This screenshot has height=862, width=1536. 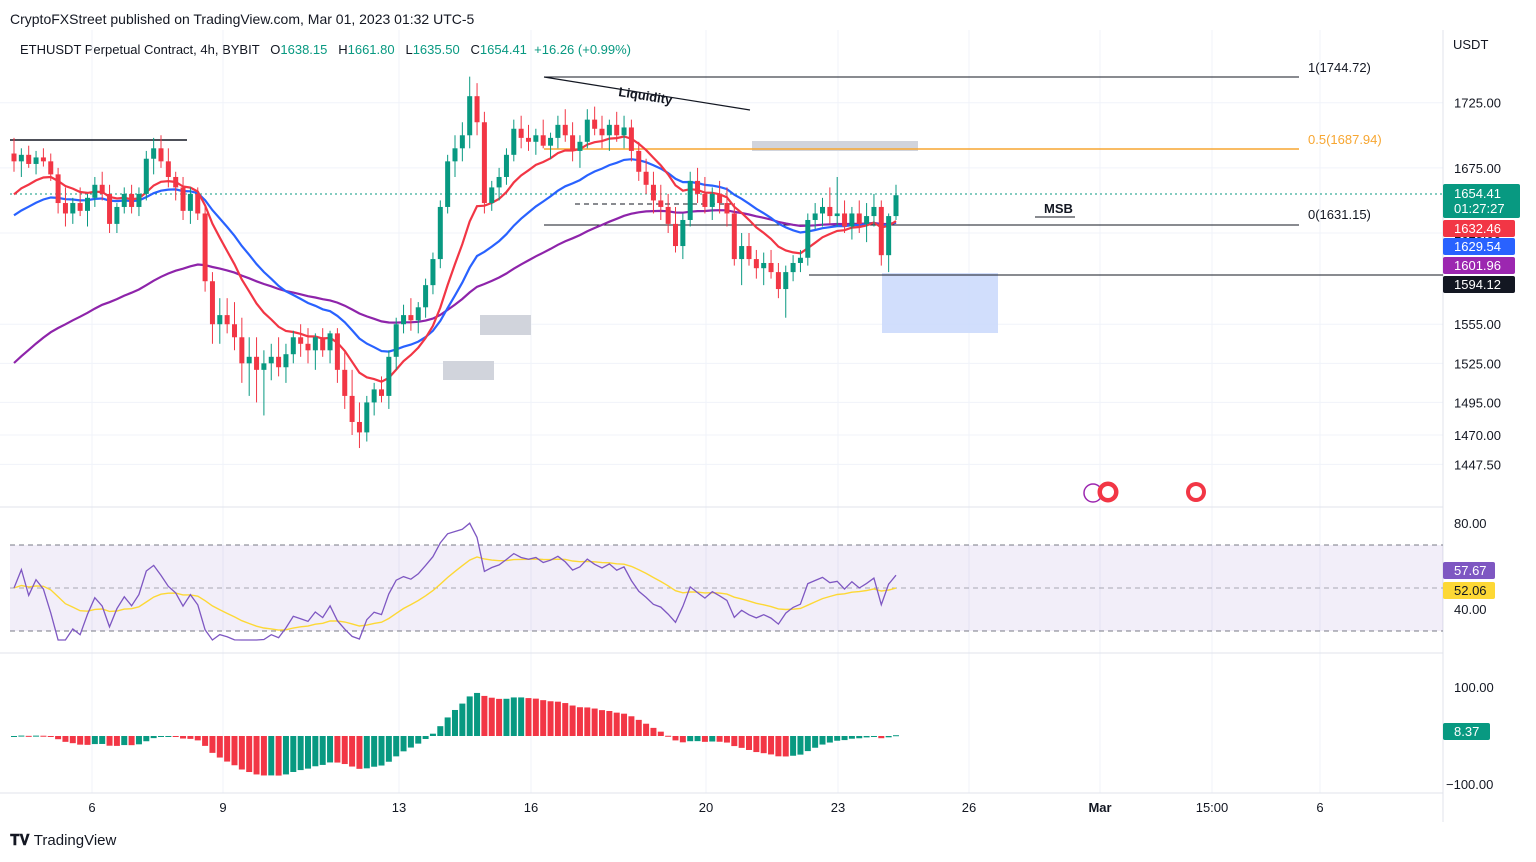 What do you see at coordinates (63, 840) in the screenshot?
I see `tradingview-logo: 𝐓𝐕 TradingView` at bounding box center [63, 840].